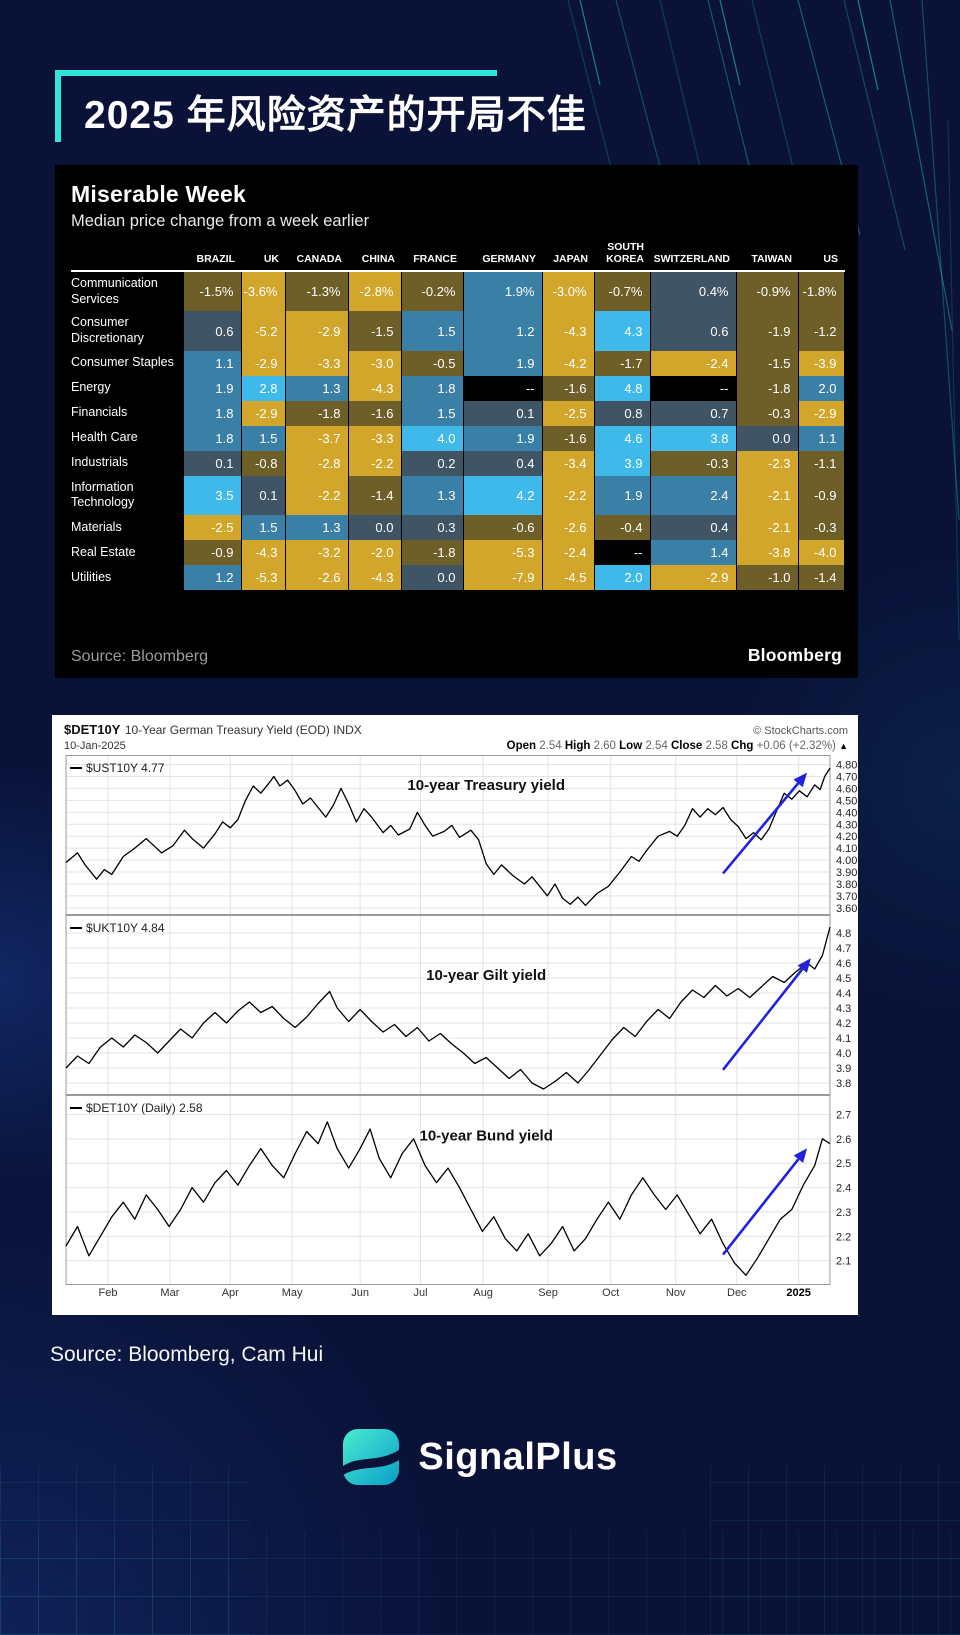 The width and height of the screenshot is (960, 1635). What do you see at coordinates (622, 463) in the screenshot?
I see `heatmap-cell: 3.9` at bounding box center [622, 463].